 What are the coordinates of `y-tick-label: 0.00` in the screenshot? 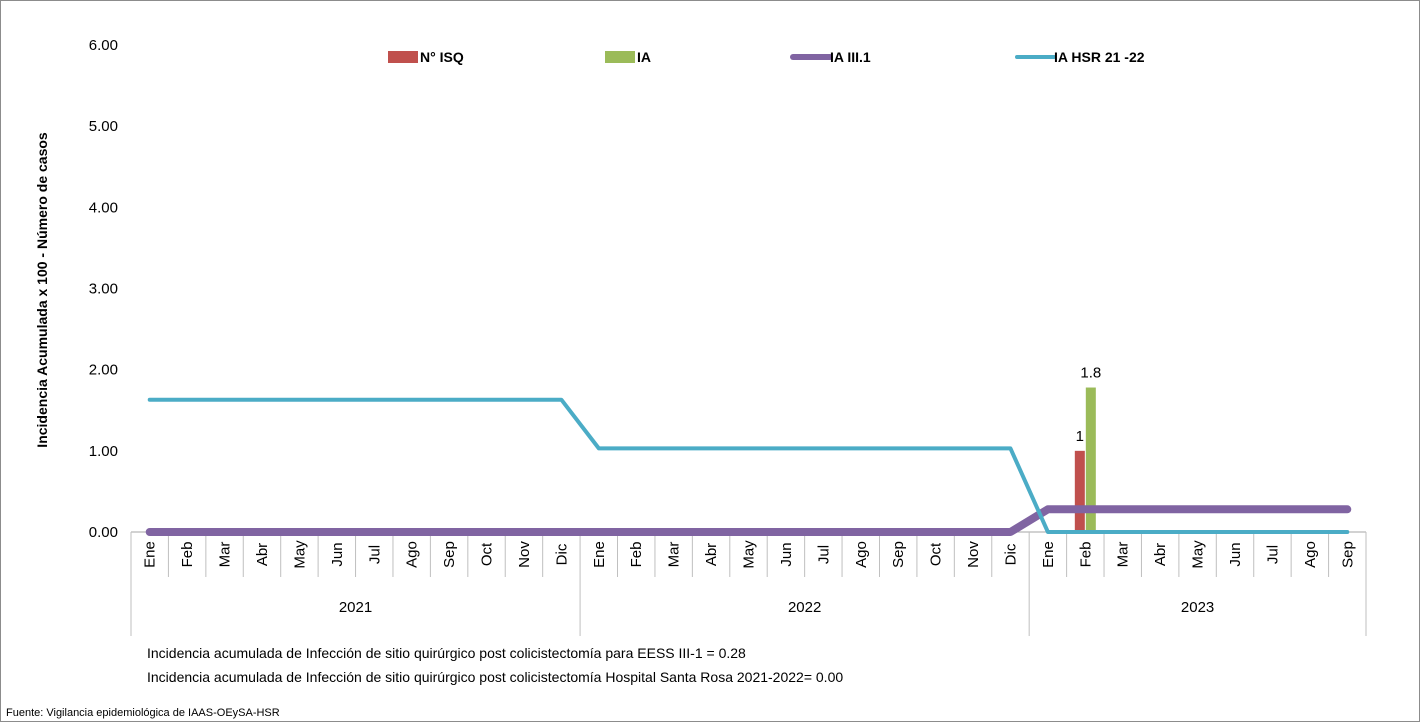 It's located at (103, 532).